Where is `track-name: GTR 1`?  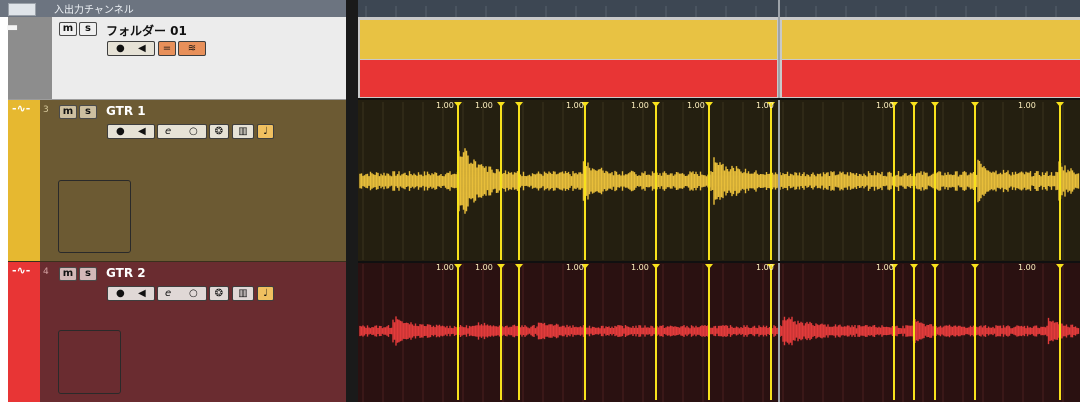 track-name: GTR 1 is located at coordinates (126, 111).